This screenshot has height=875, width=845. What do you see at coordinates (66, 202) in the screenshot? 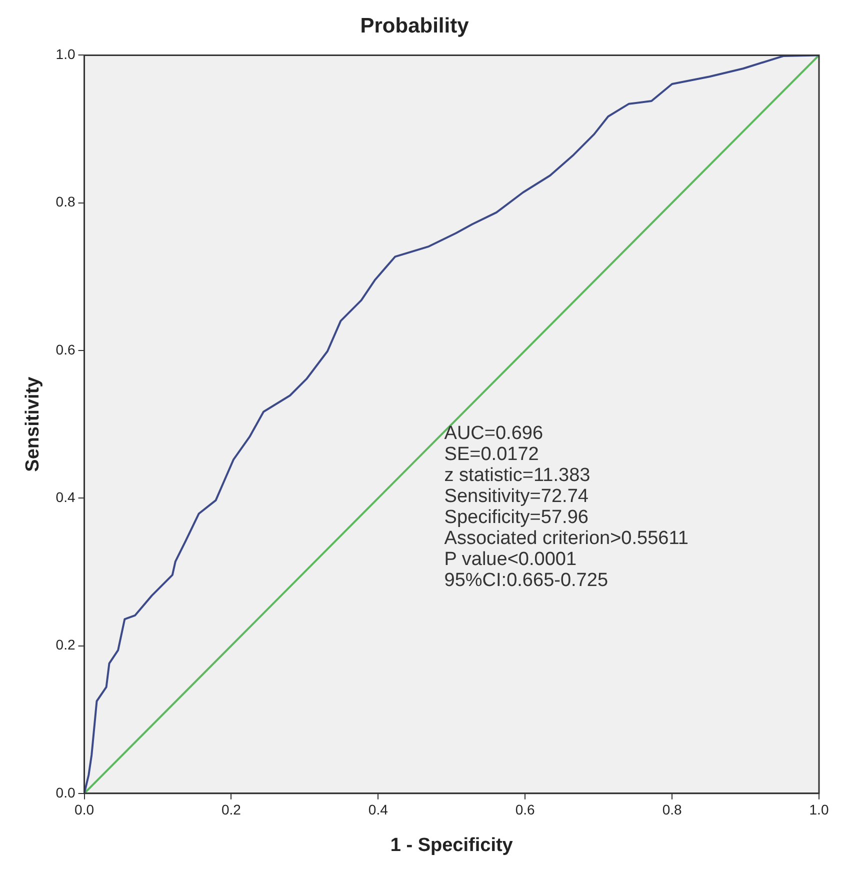
I see `y-tick-label: 0.8` at bounding box center [66, 202].